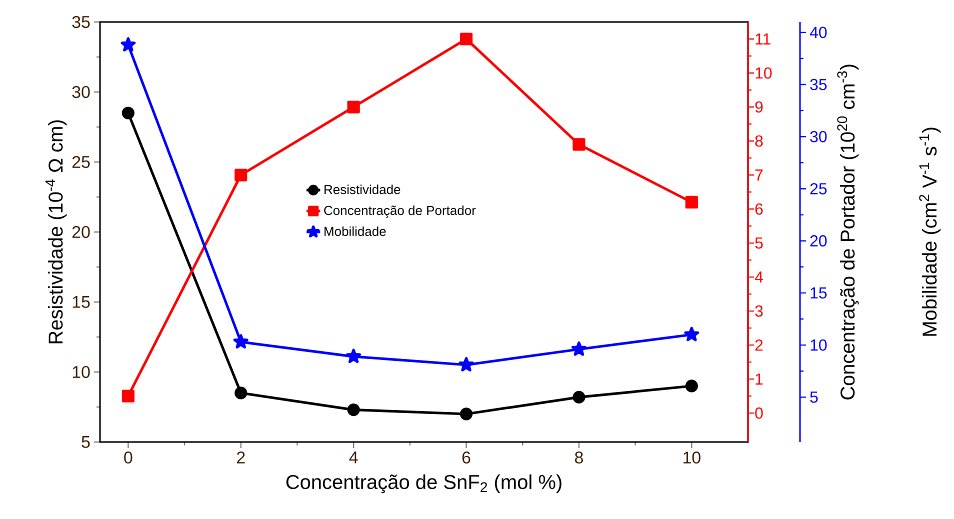  I want to click on y-tick-label: 20, so click(81, 232).